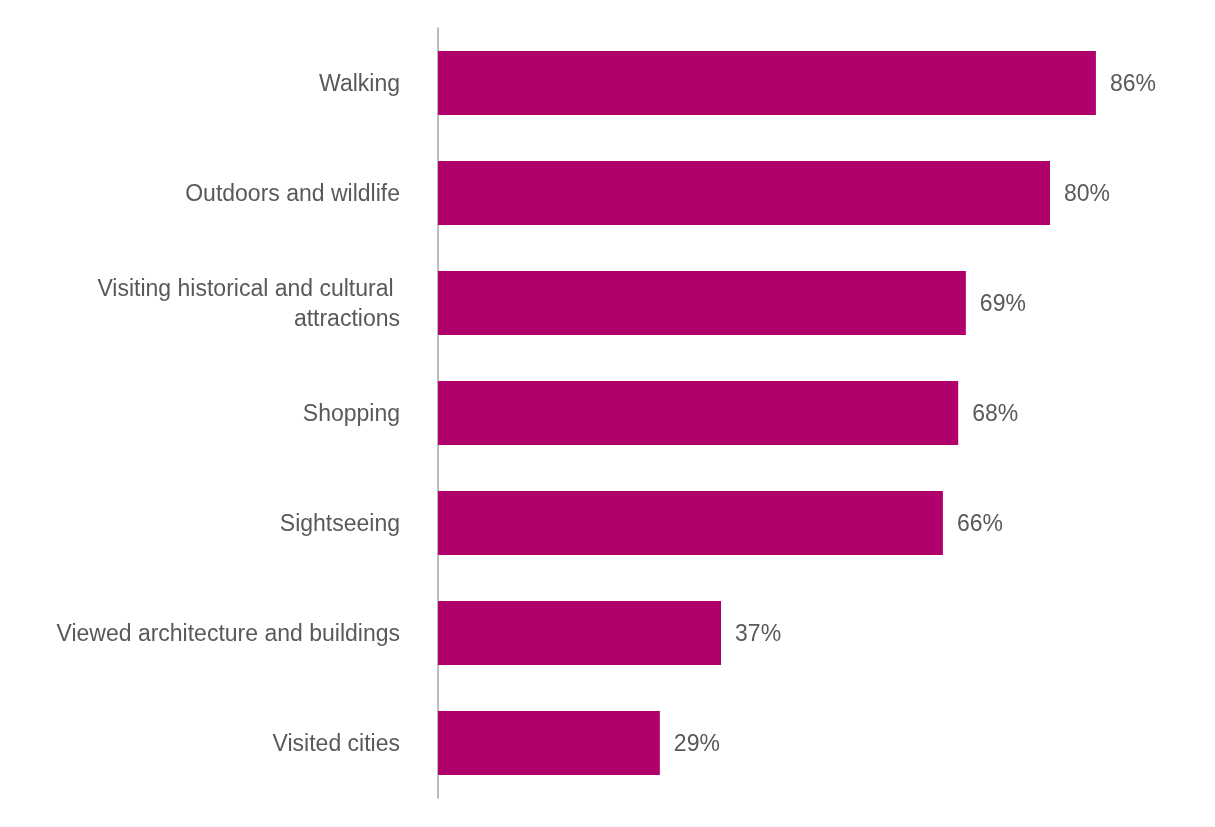 The height and width of the screenshot is (827, 1215). Describe the element at coordinates (248, 303) in the screenshot. I see `y-tick-label: Visiting historical and cultural attractions` at that location.